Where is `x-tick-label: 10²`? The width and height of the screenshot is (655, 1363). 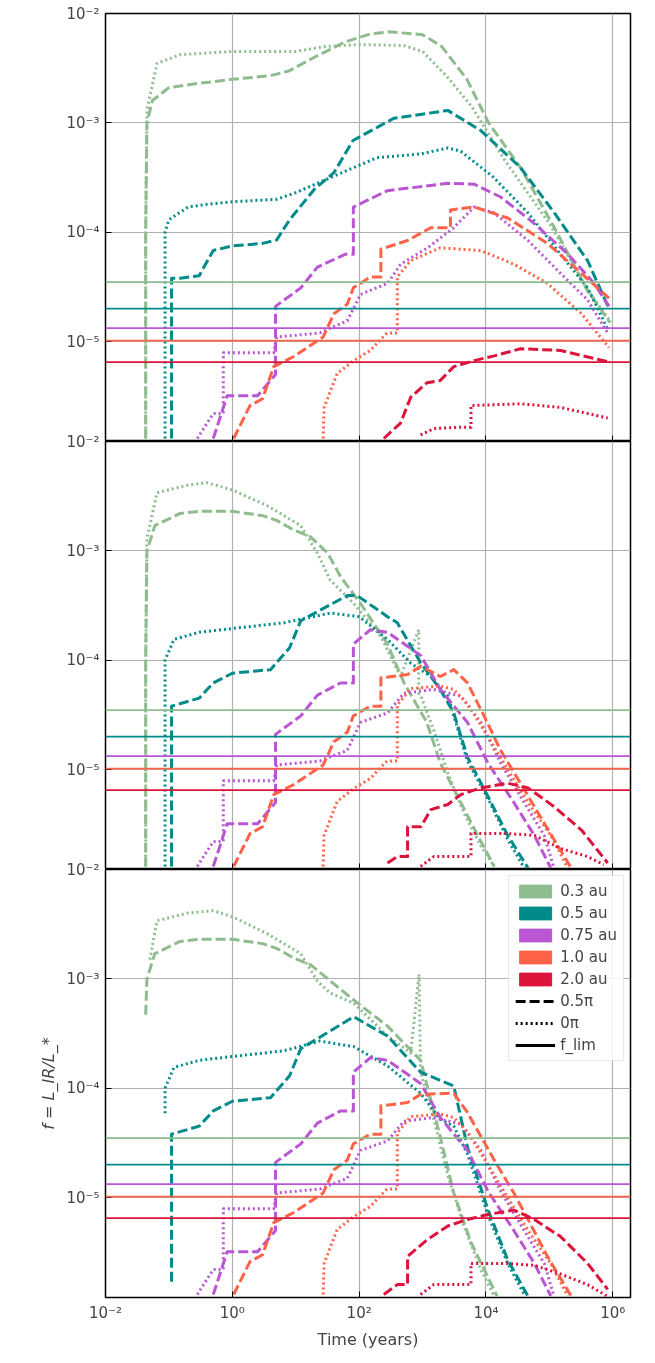 x-tick-label: 10² is located at coordinates (359, 1312).